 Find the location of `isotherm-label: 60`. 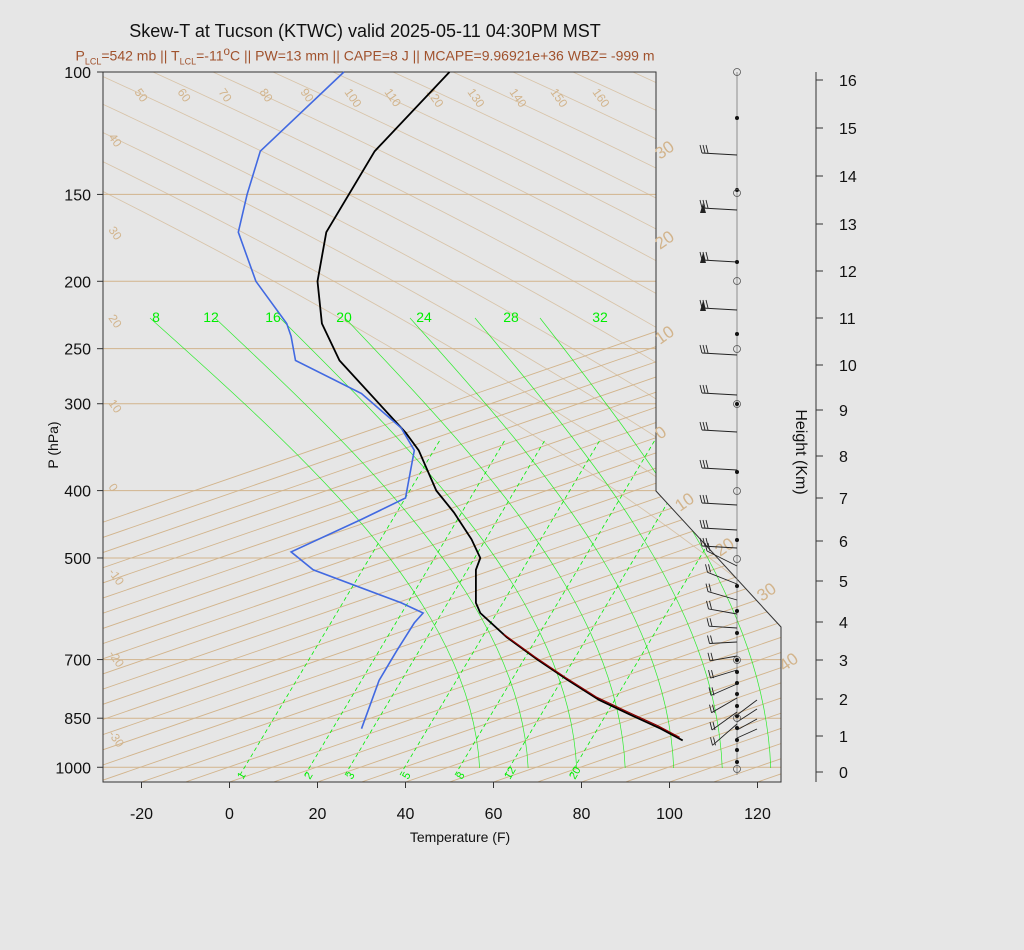

isotherm-label: 60 is located at coordinates (184, 95).